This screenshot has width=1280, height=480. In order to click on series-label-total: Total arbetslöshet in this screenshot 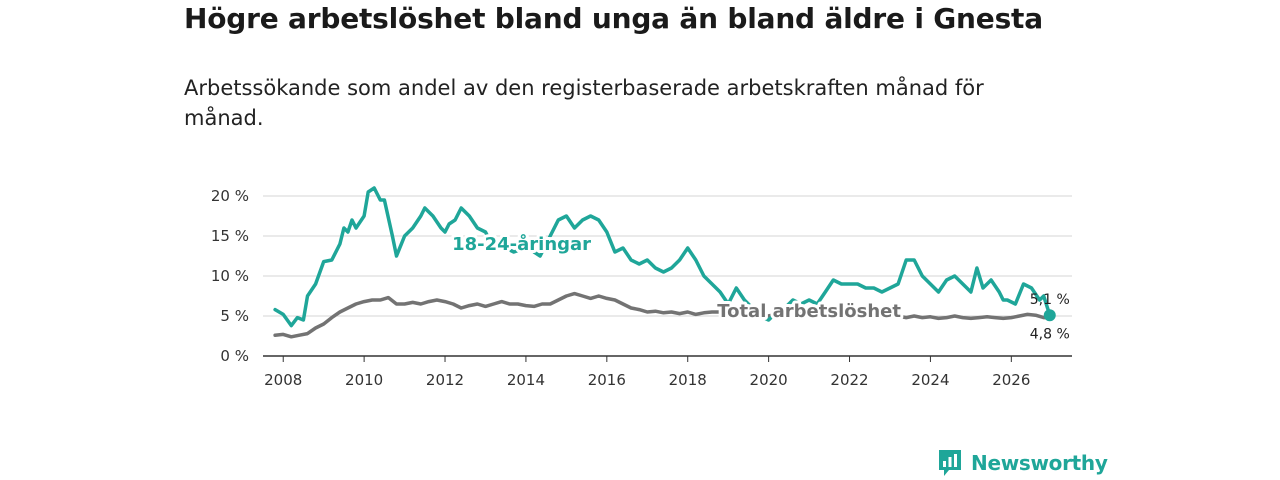, I will do `click(809, 311)`.